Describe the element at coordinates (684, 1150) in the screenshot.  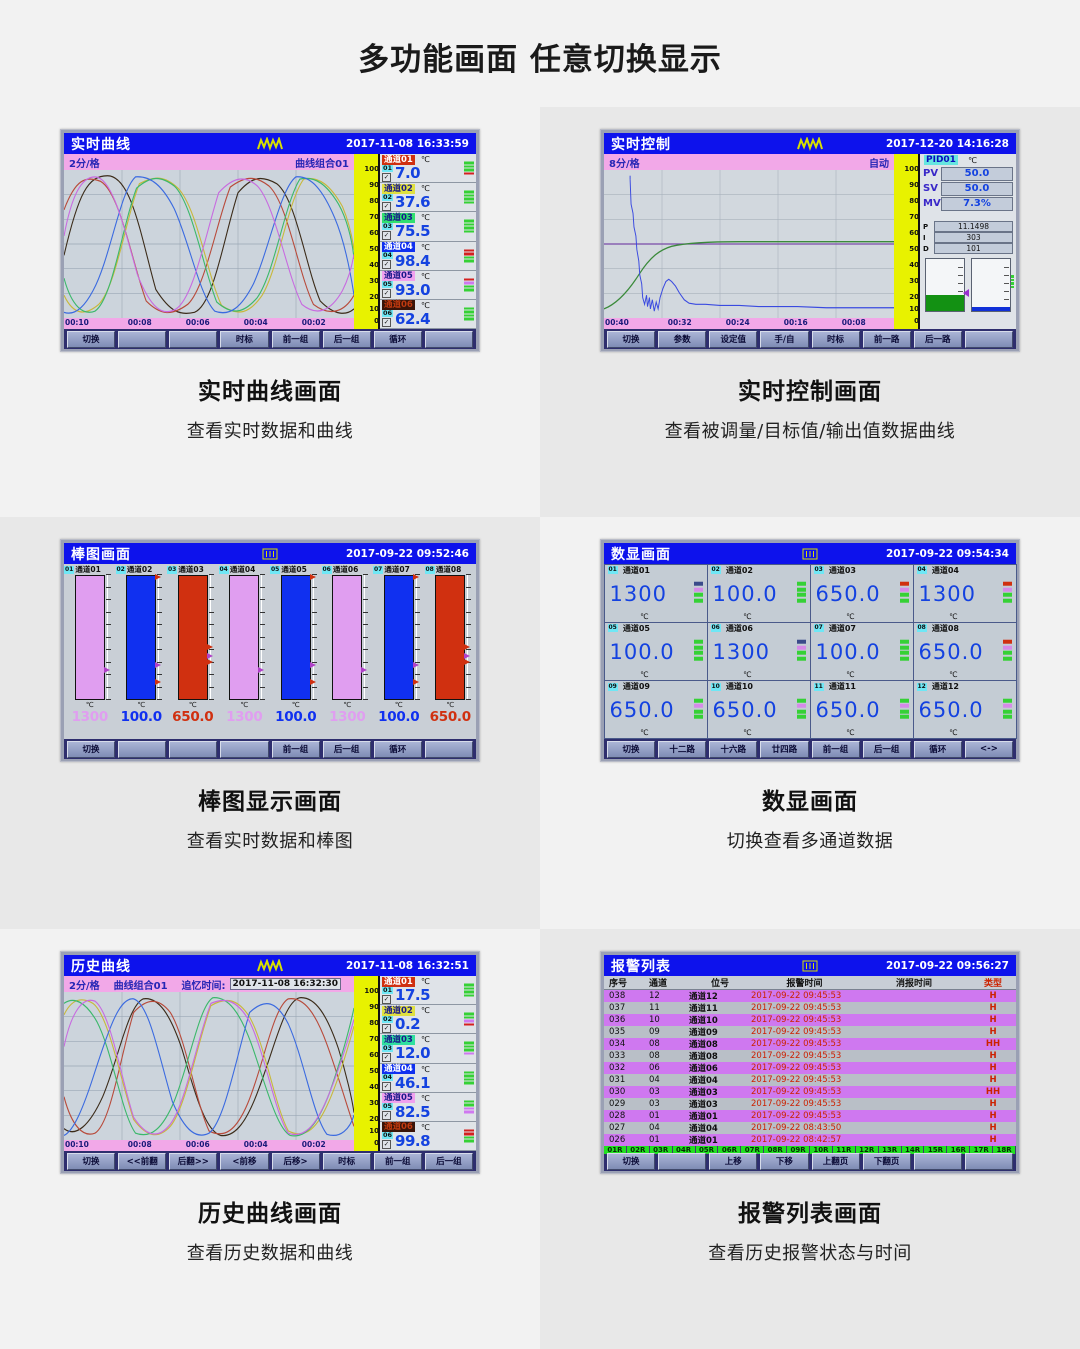
I see `relay-tag: 04R` at that location.